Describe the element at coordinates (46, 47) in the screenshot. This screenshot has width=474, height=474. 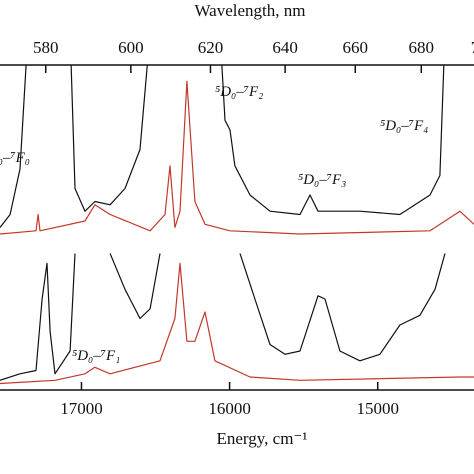
I see `x2-tick-label: 580` at that location.